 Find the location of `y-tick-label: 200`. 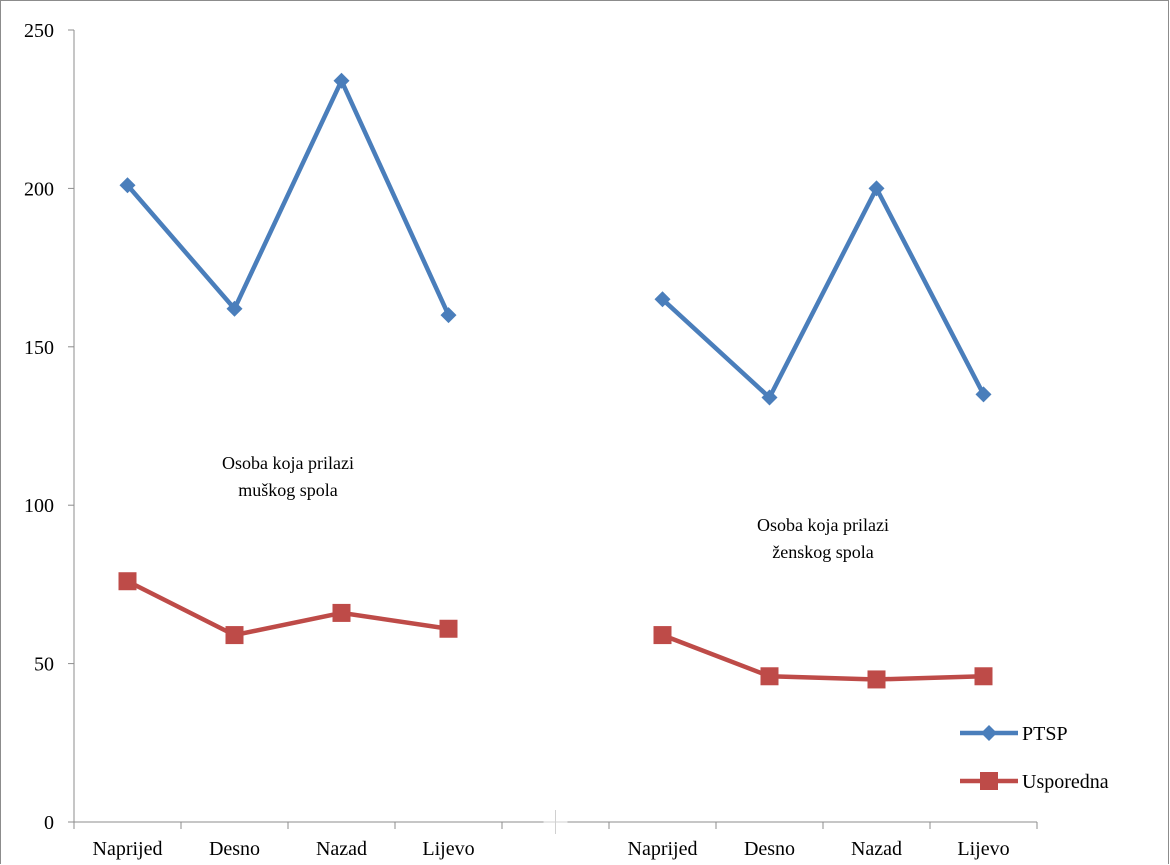

y-tick-label: 200 is located at coordinates (39, 189).